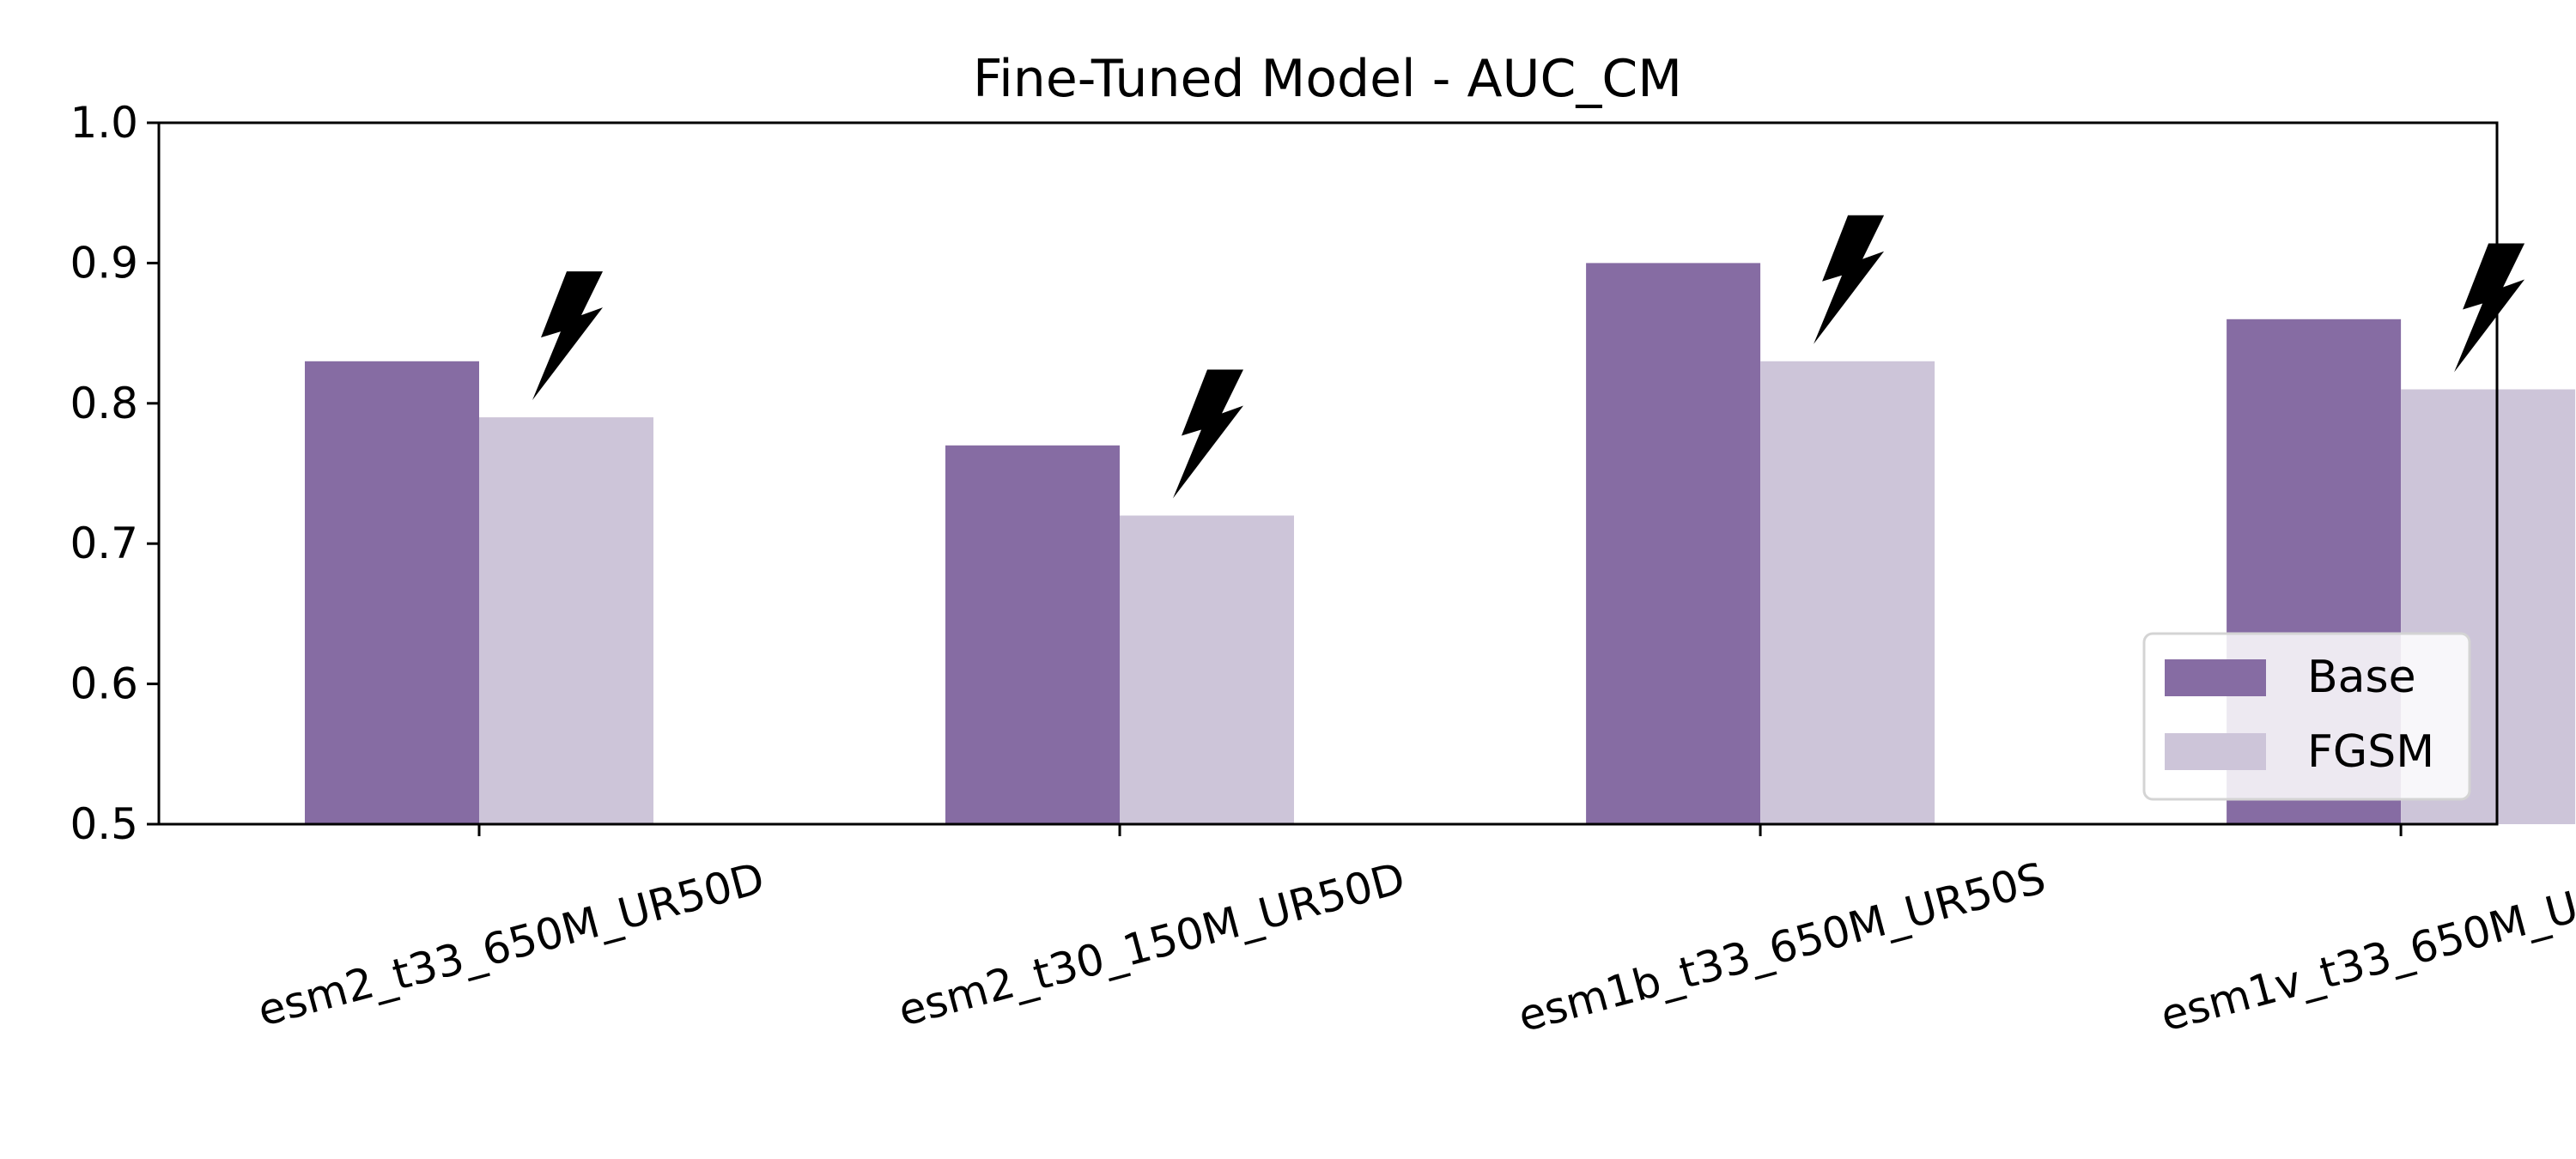  Describe the element at coordinates (2361, 678) in the screenshot. I see `legend-label-base: Base` at that location.